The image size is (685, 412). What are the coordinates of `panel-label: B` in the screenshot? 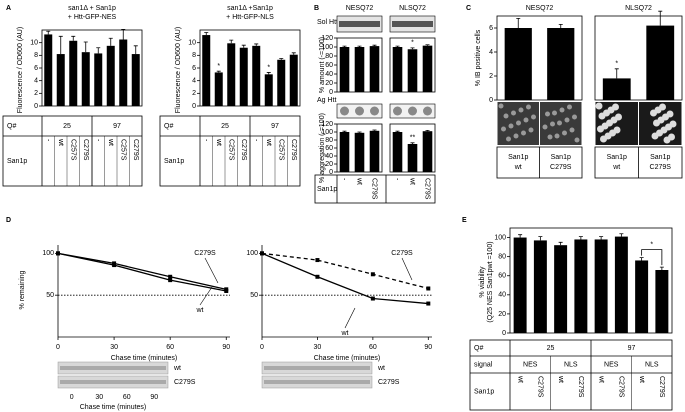 It's located at (316, 8).